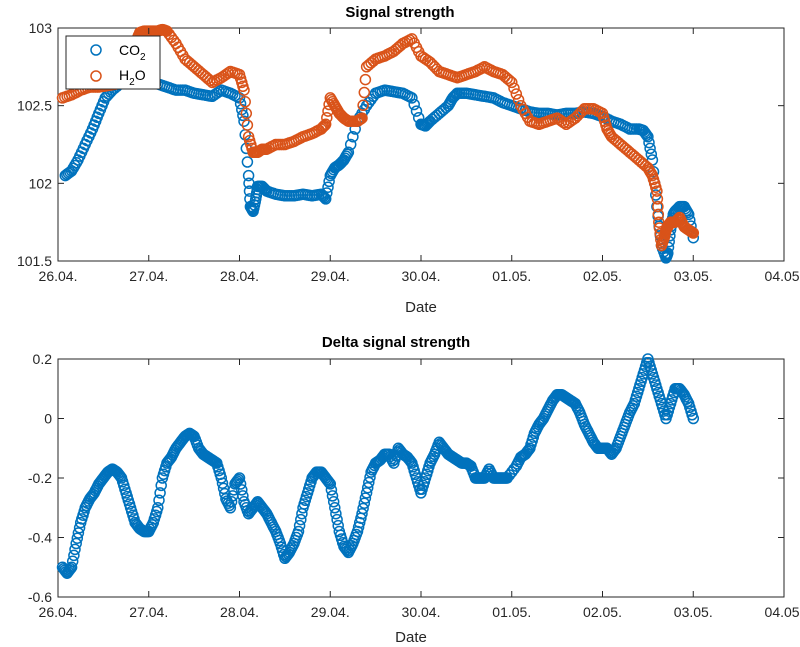 This screenshot has height=647, width=800. I want to click on x-tick-label: 02.05., so click(602, 612).